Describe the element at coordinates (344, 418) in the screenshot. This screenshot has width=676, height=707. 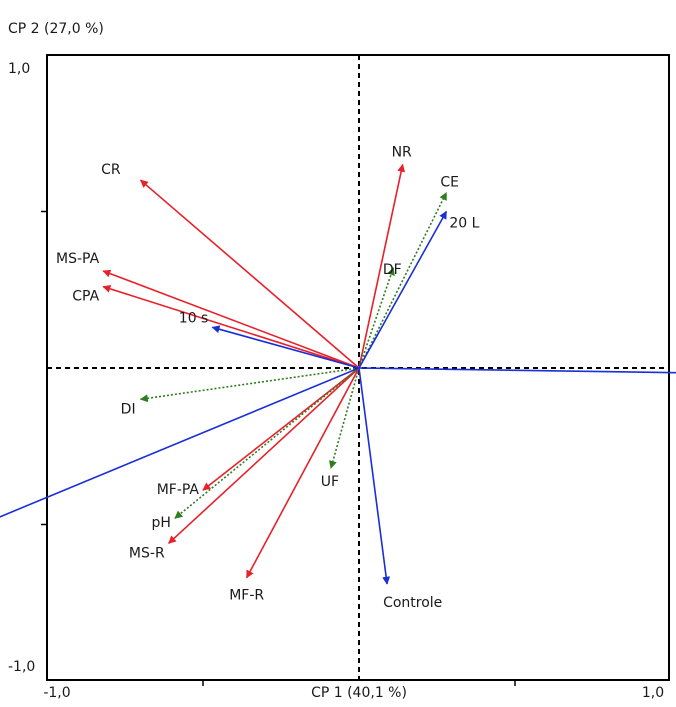
I see `vector-uf` at that location.